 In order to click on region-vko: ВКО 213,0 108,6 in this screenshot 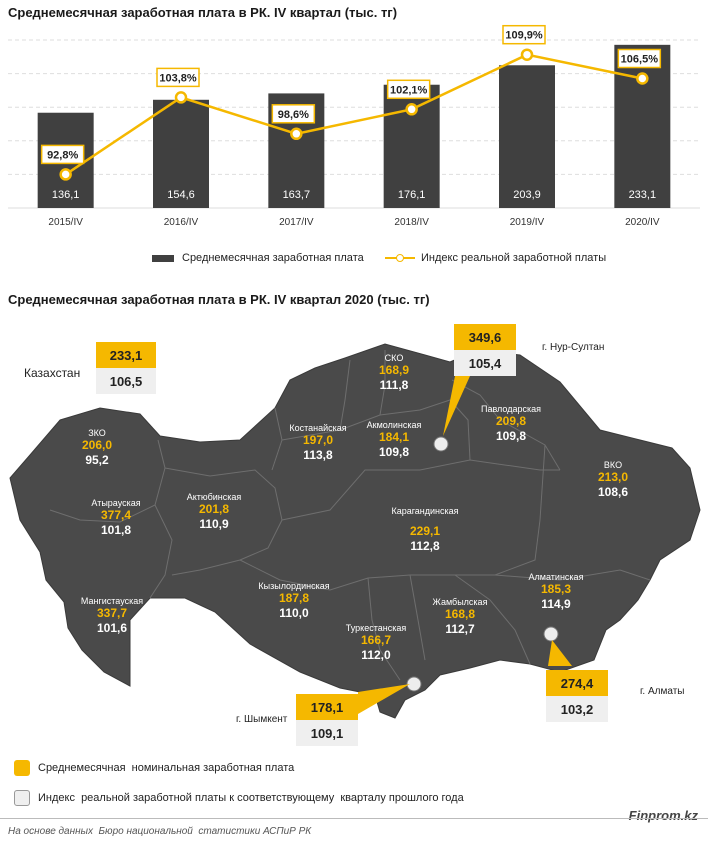, I will do `click(613, 479)`.